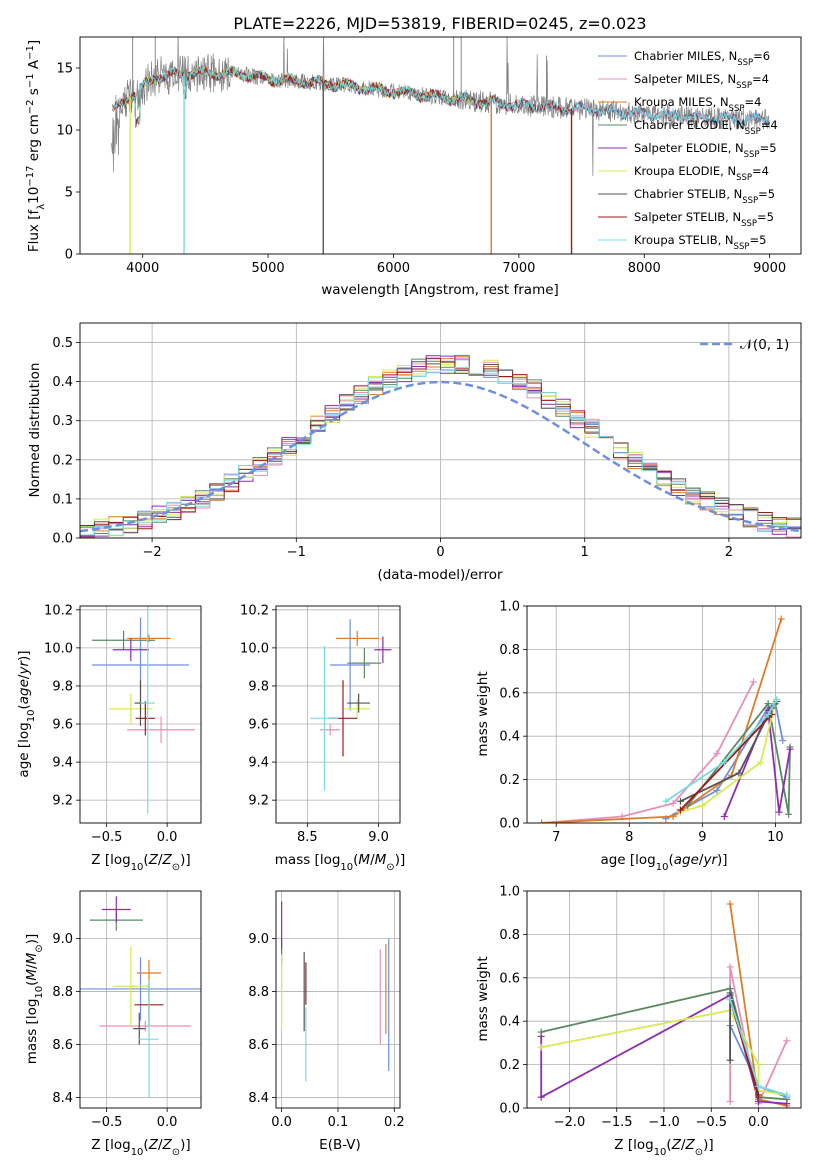  What do you see at coordinates (440, 456) in the screenshot?
I see `normal-curve` at bounding box center [440, 456].